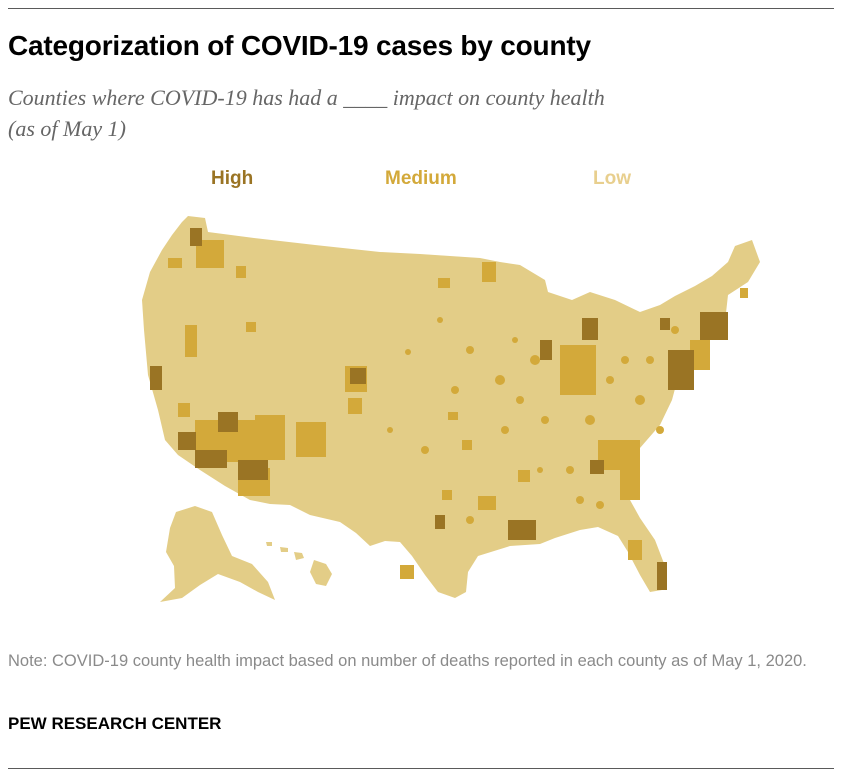 The image size is (842, 778). I want to click on hawaii-shape, so click(299, 564).